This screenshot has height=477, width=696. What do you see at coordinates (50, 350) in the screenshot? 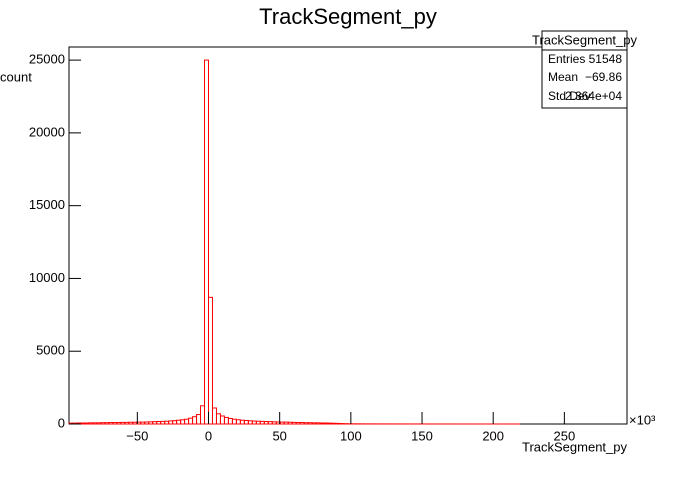
I see `y-tick-label: 5000` at bounding box center [50, 350].